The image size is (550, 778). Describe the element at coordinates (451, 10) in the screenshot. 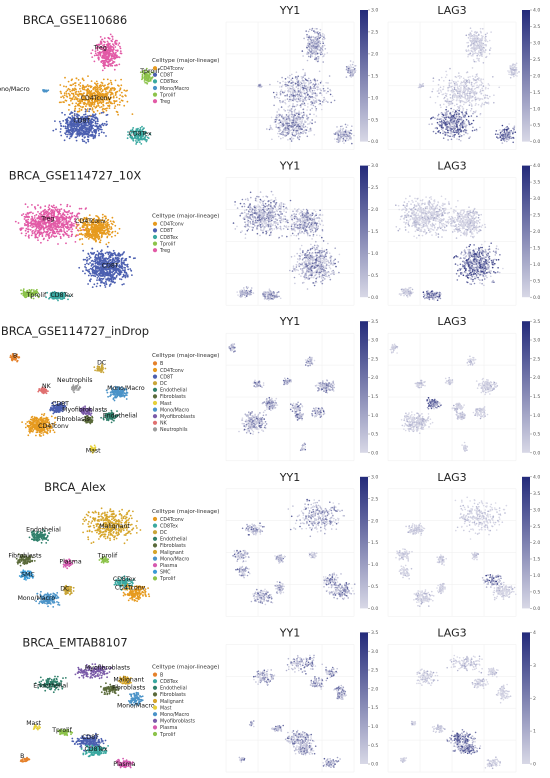

I see `gene-title: LAG3` at that location.